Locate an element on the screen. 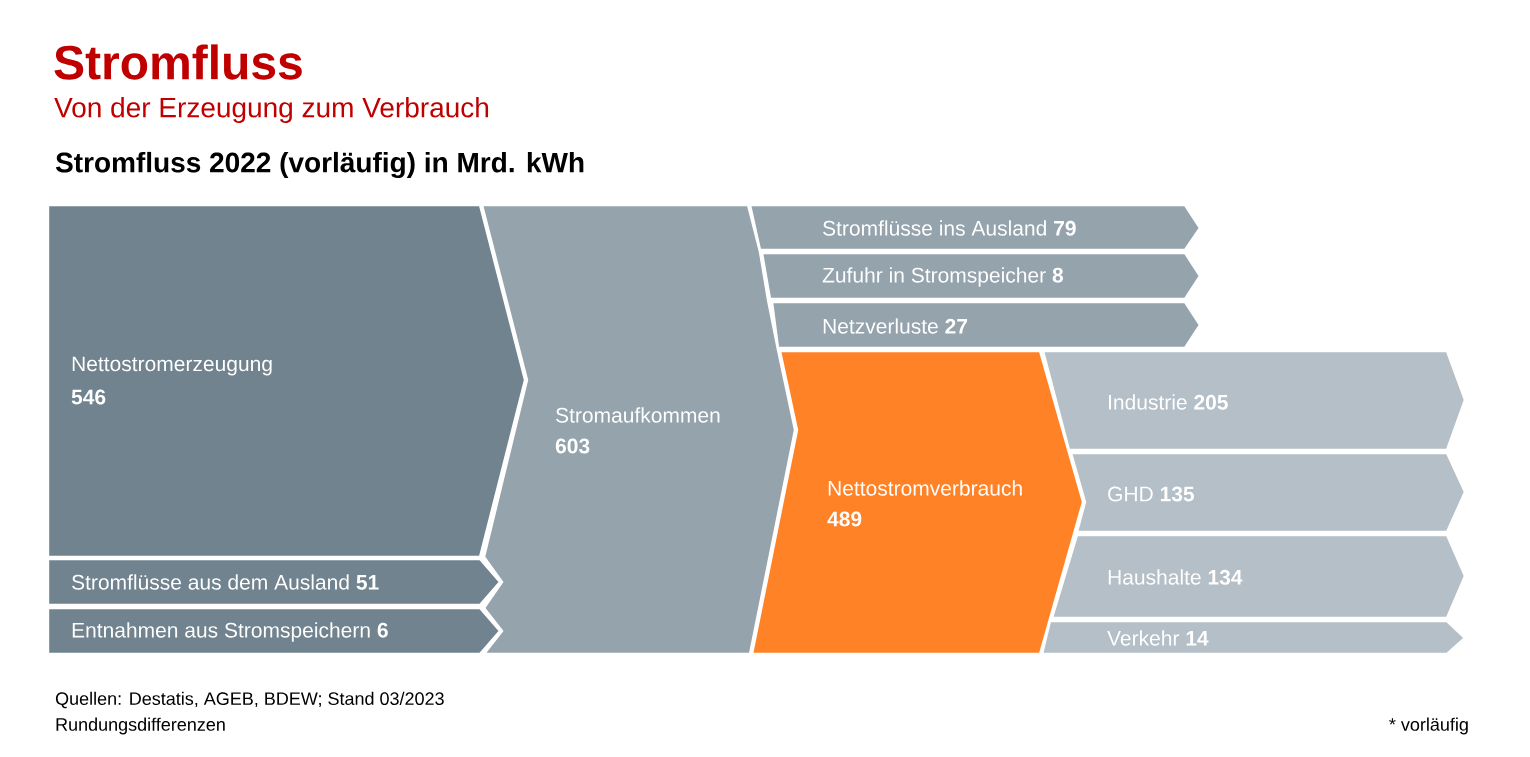  category-label: Stromaufkommen is located at coordinates (638, 415).